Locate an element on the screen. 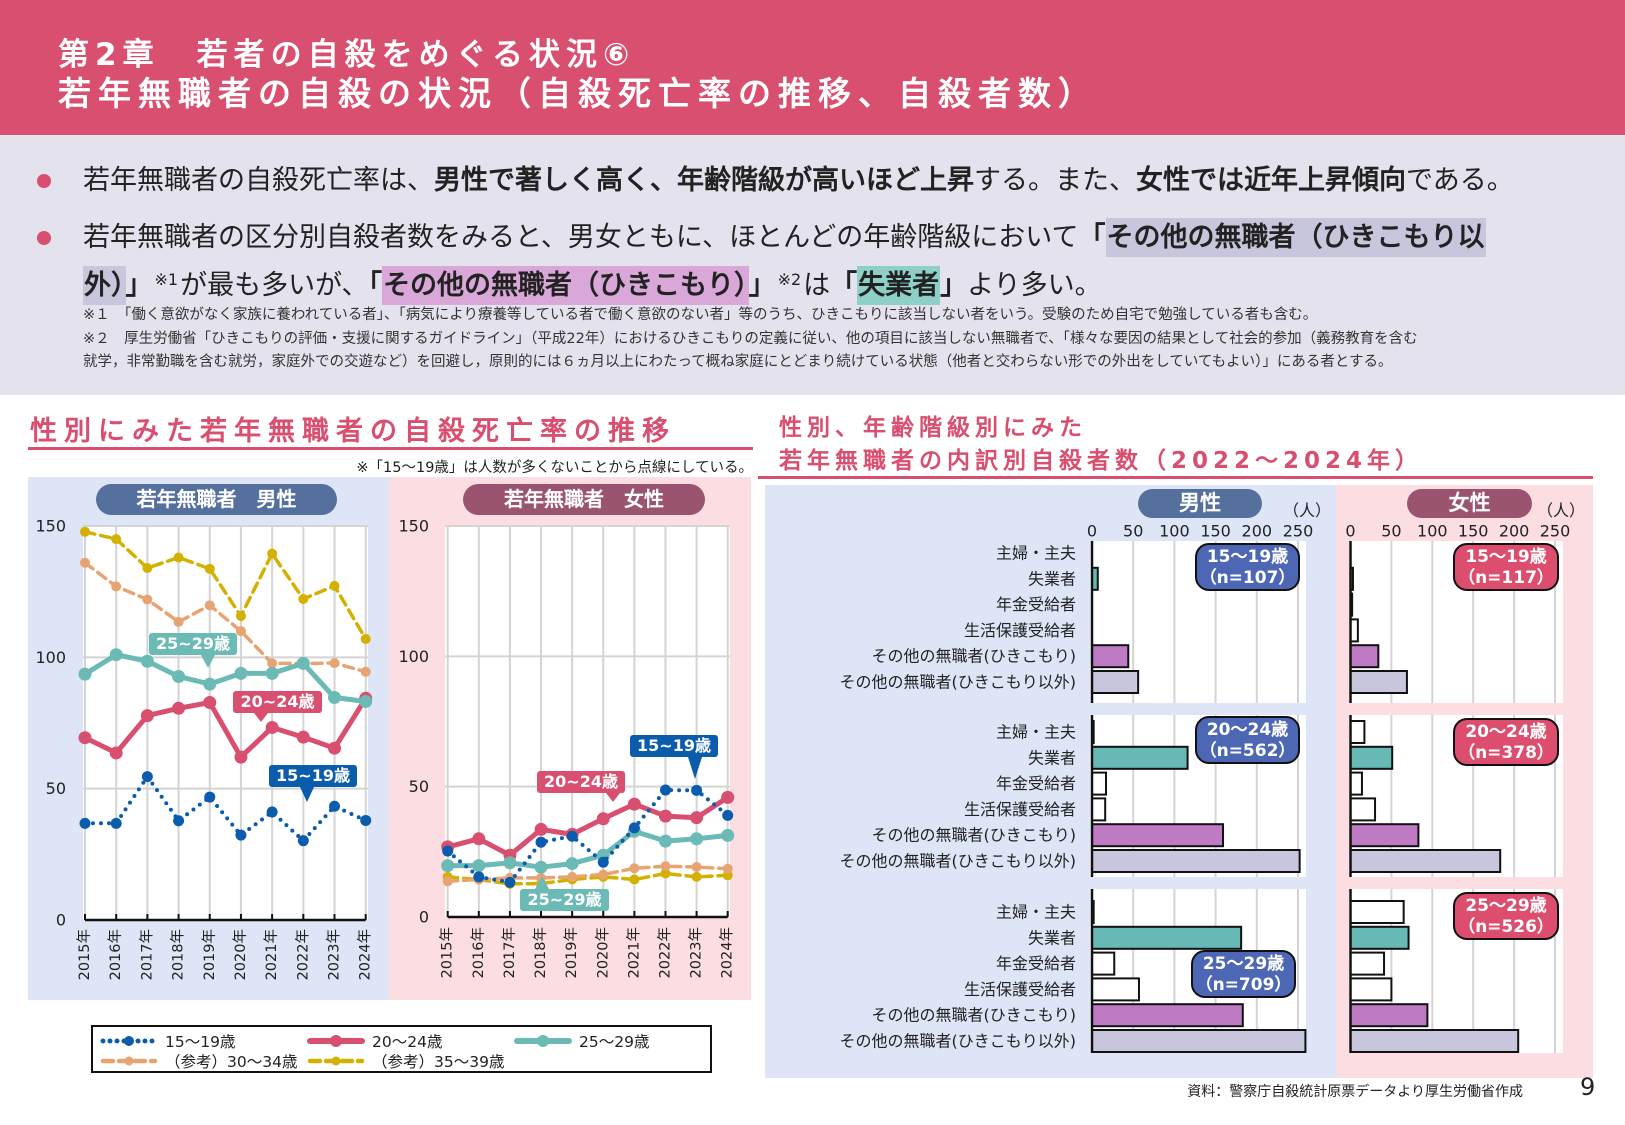 This screenshot has width=1625, height=1125. x-tick-label: 2022年 is located at coordinates (664, 952).